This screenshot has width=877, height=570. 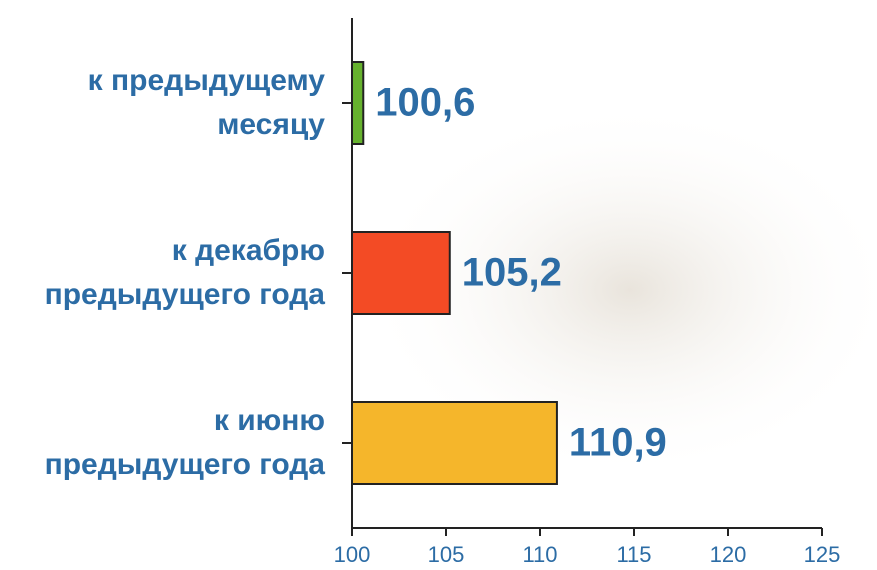 I want to click on y-tick-label: к предыдущему месяцу, so click(x=206, y=102).